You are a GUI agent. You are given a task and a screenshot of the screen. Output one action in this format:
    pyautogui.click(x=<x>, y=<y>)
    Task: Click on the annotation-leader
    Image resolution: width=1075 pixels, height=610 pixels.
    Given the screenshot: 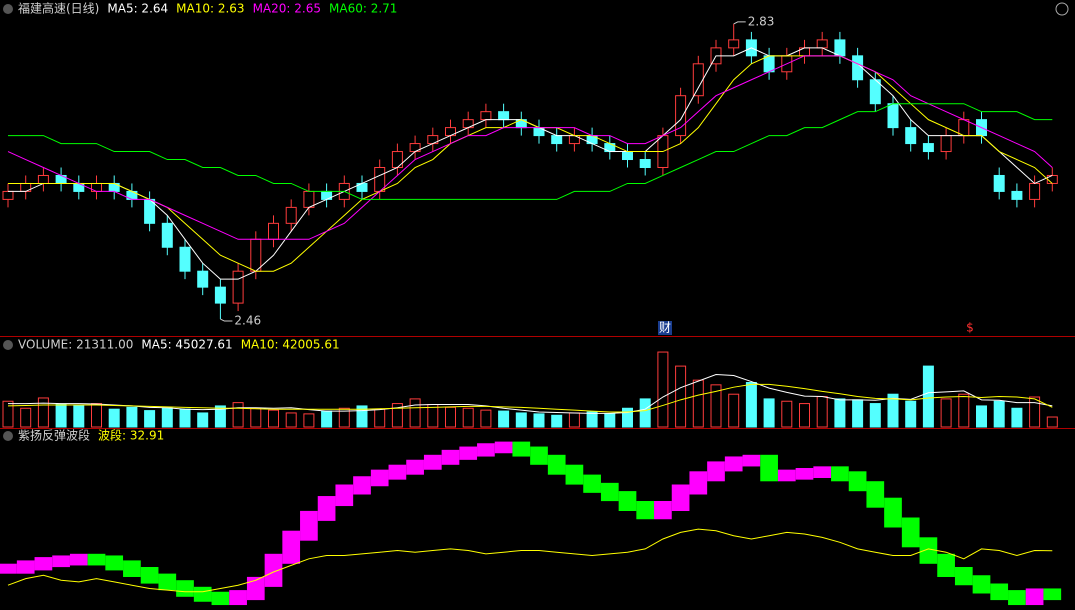 What is the action you would take?
    pyautogui.click(x=739, y=23)
    